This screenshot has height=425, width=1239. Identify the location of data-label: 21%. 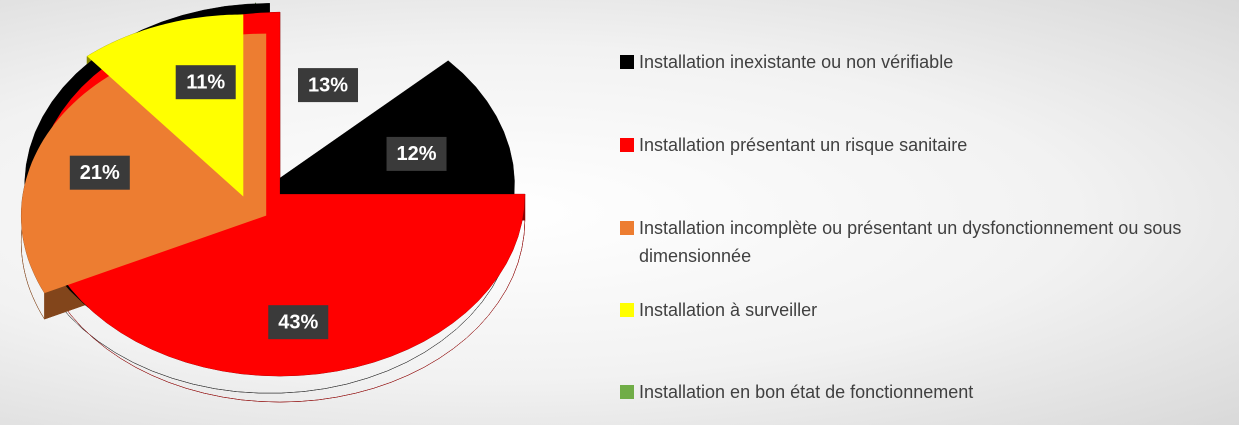
(100, 173).